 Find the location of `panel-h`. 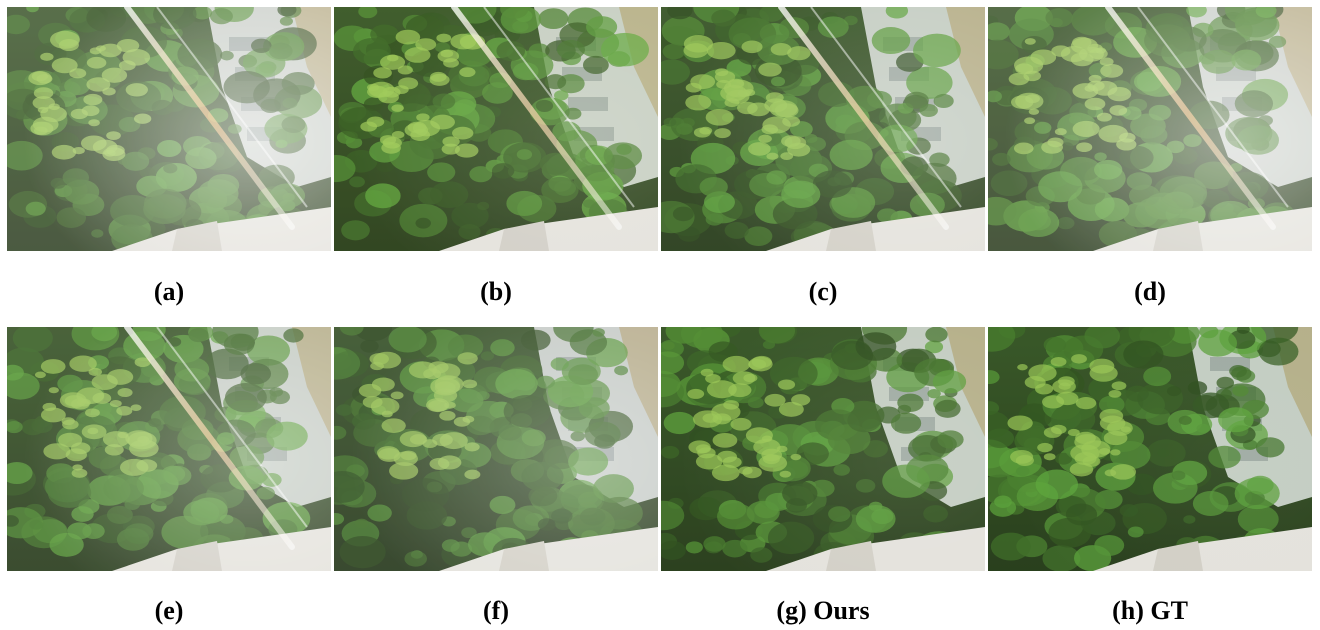

panel-h is located at coordinates (1150, 449).